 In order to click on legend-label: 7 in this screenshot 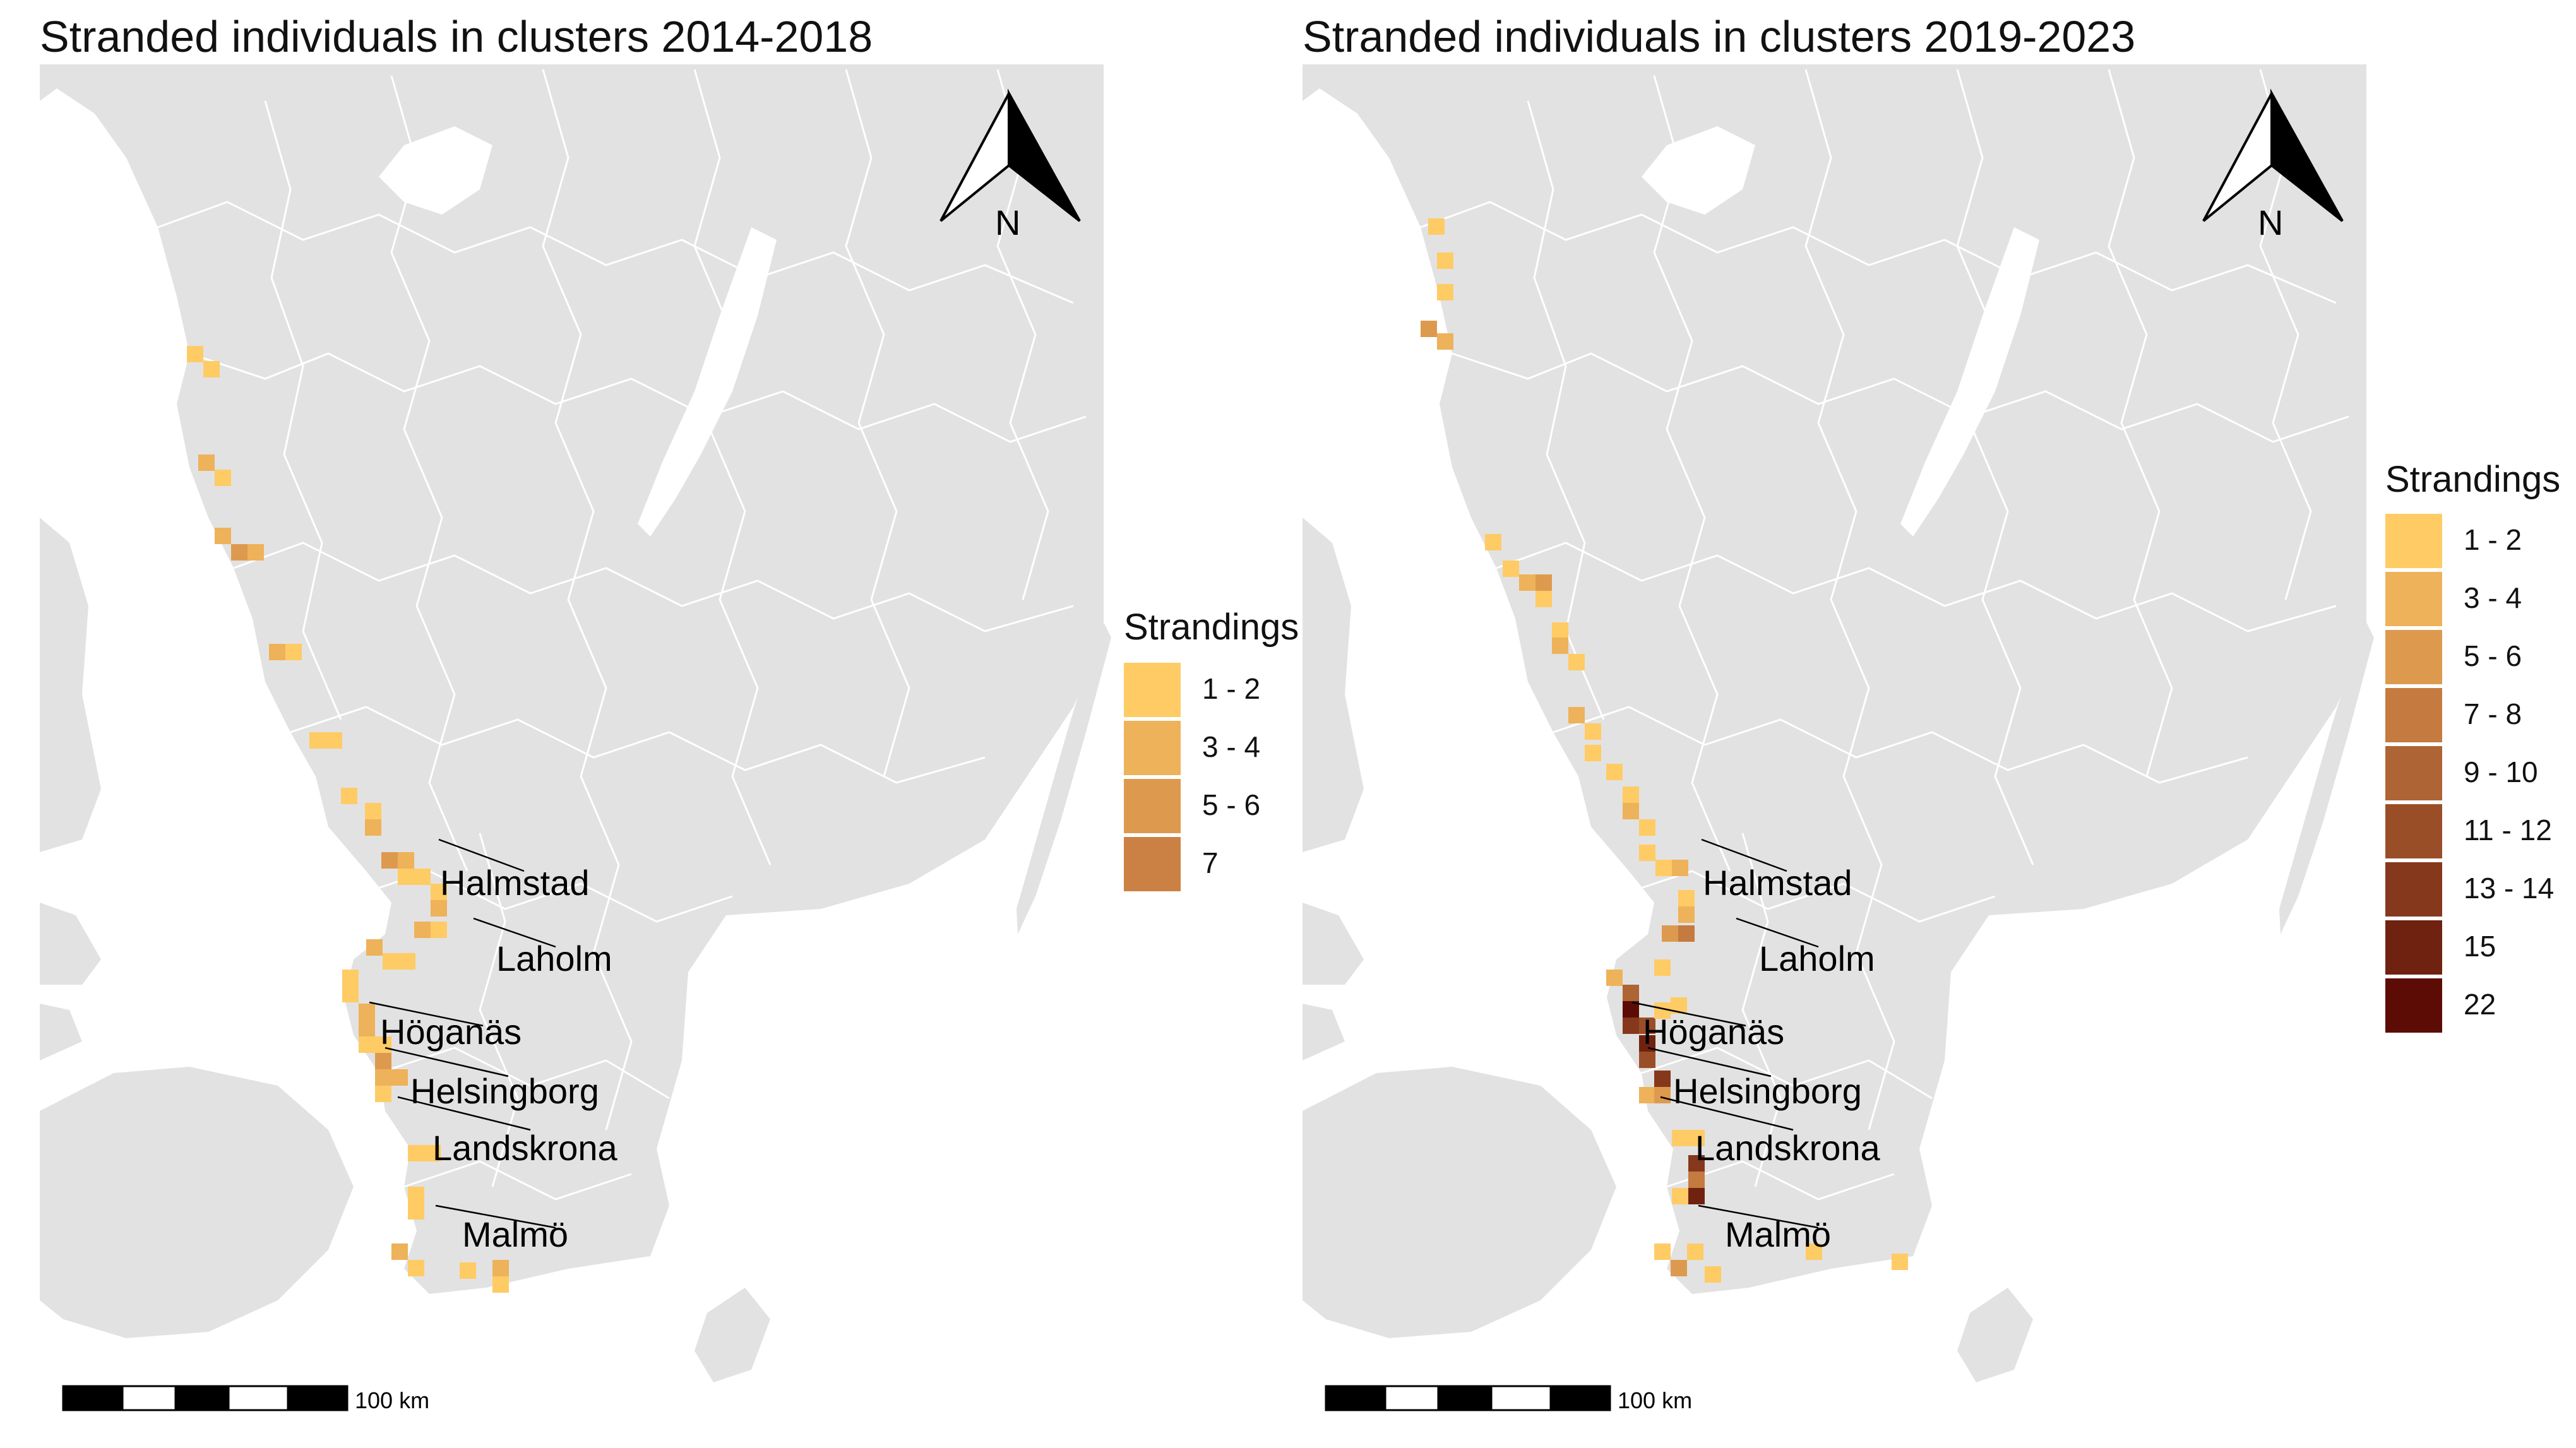, I will do `click(1210, 862)`.